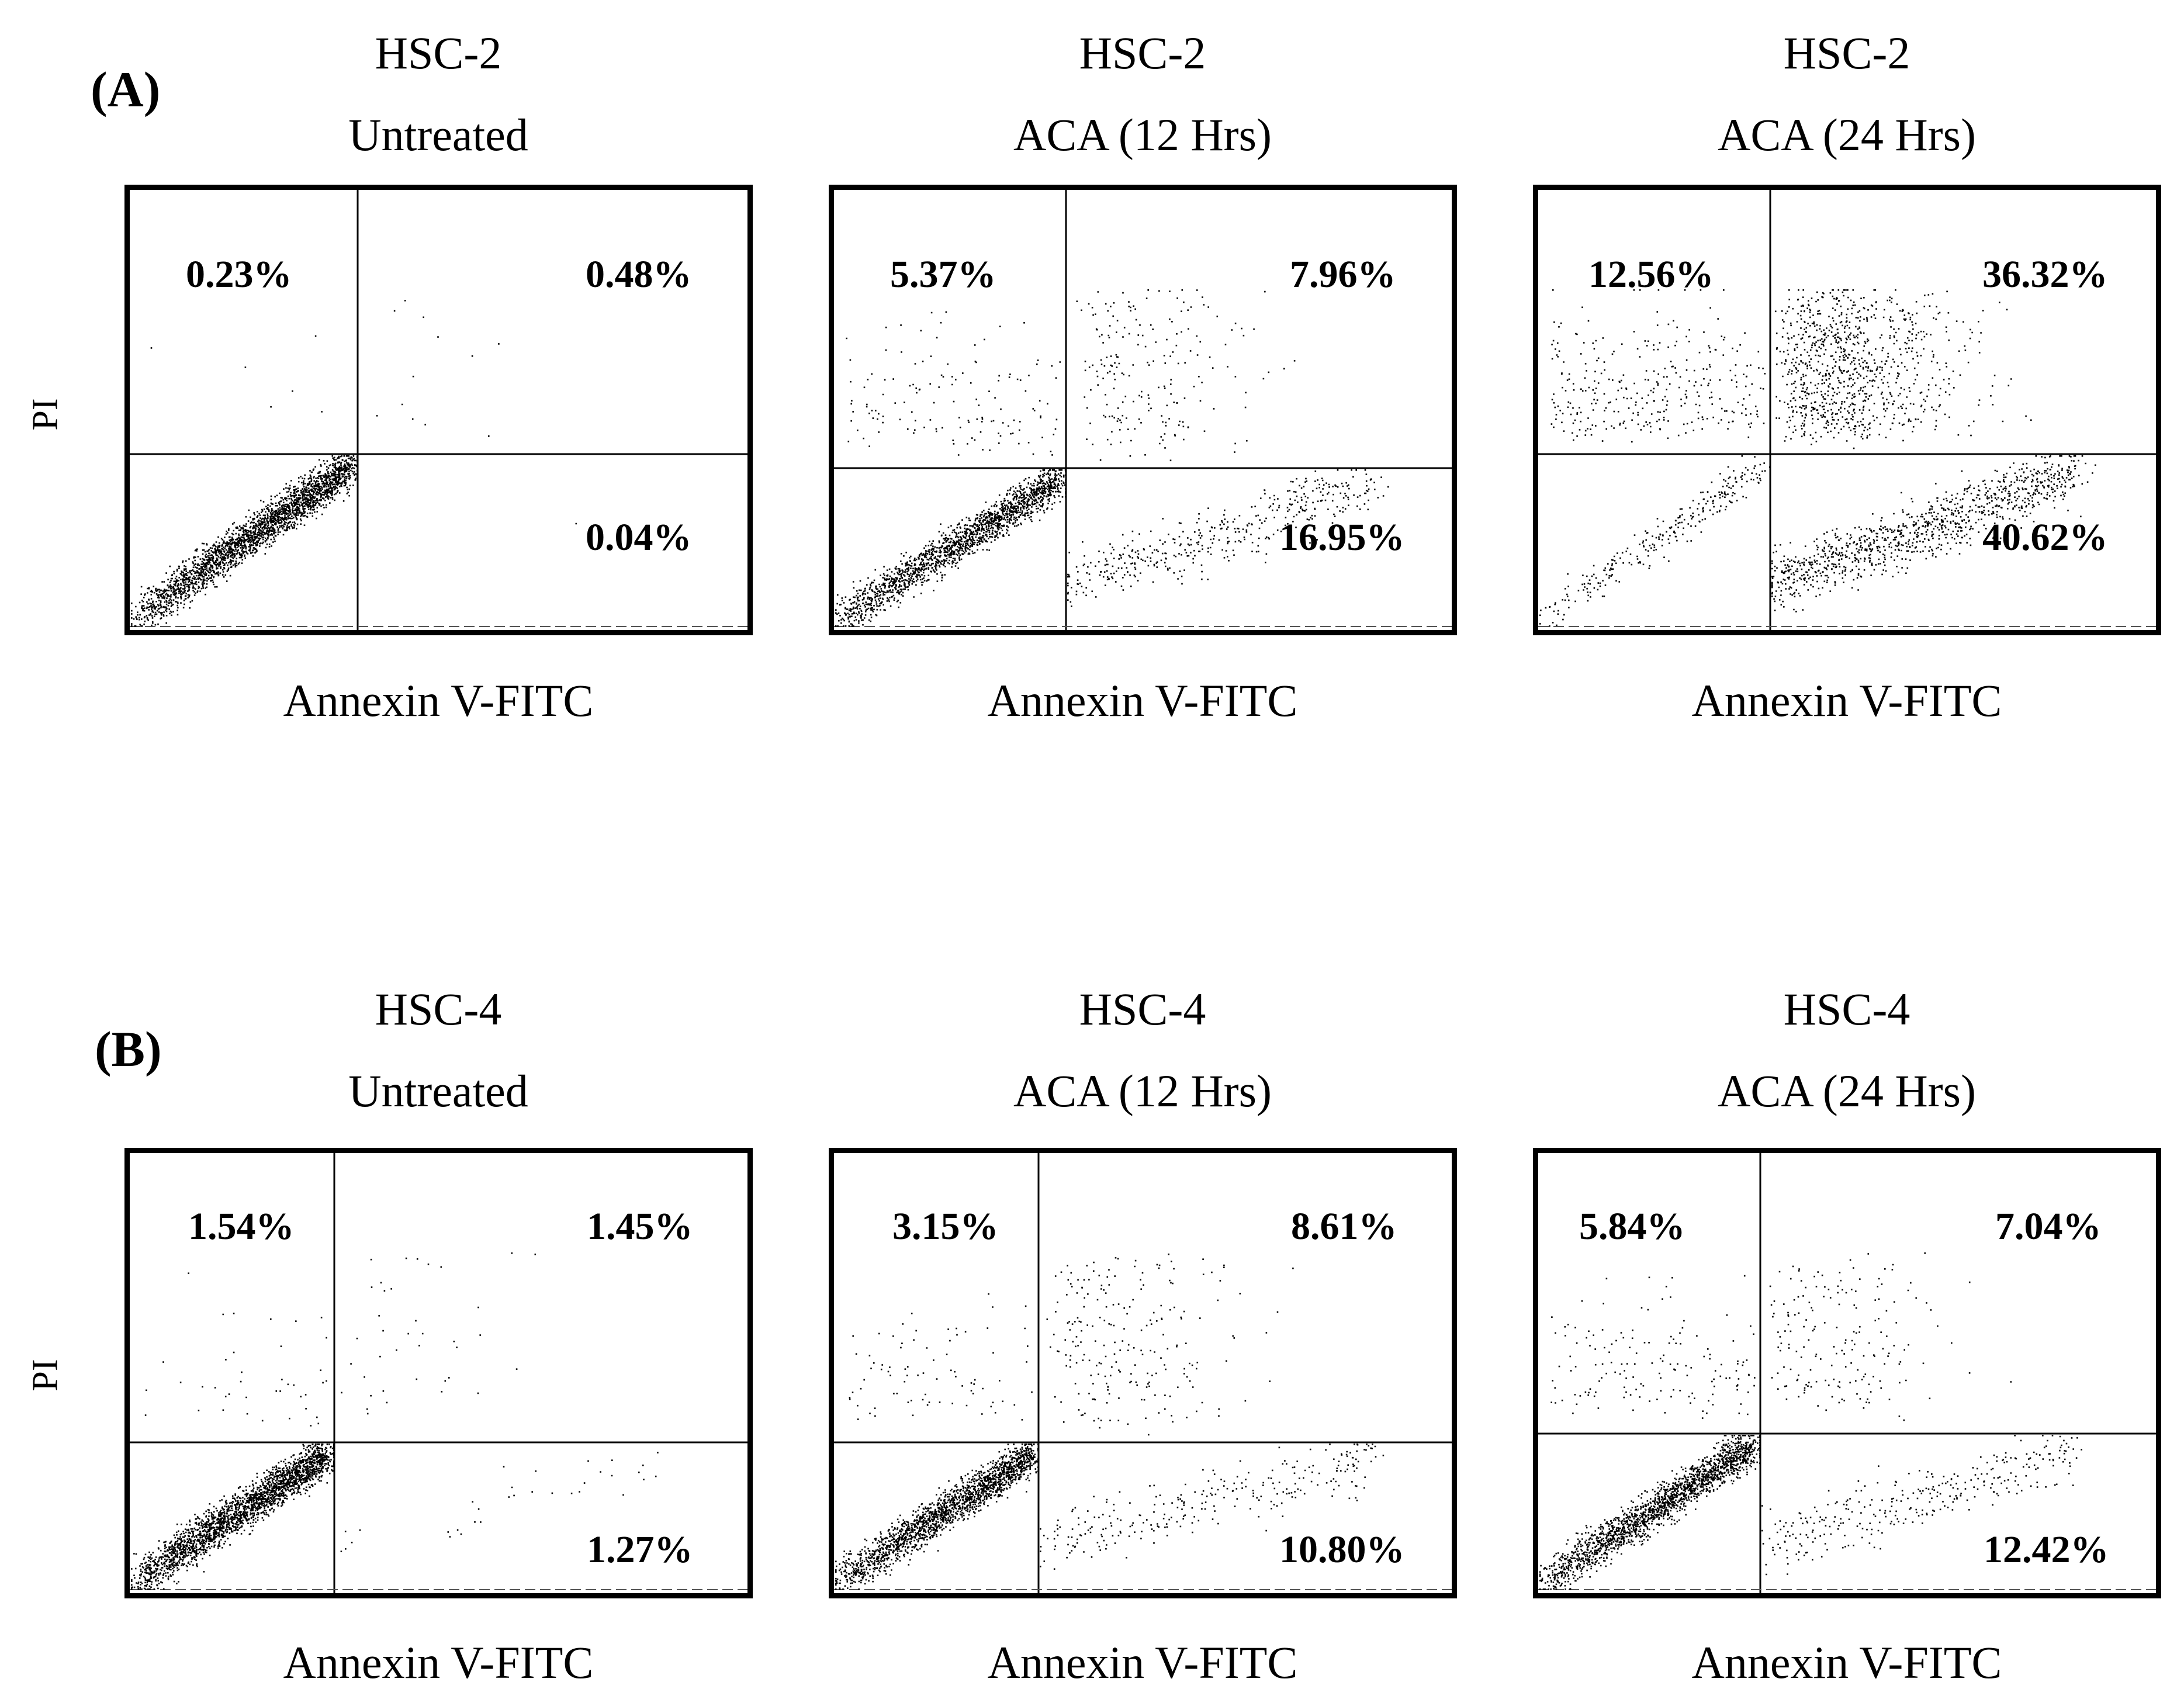  I want to click on quadrant-lr-pct: 40.62%, so click(2045, 537).